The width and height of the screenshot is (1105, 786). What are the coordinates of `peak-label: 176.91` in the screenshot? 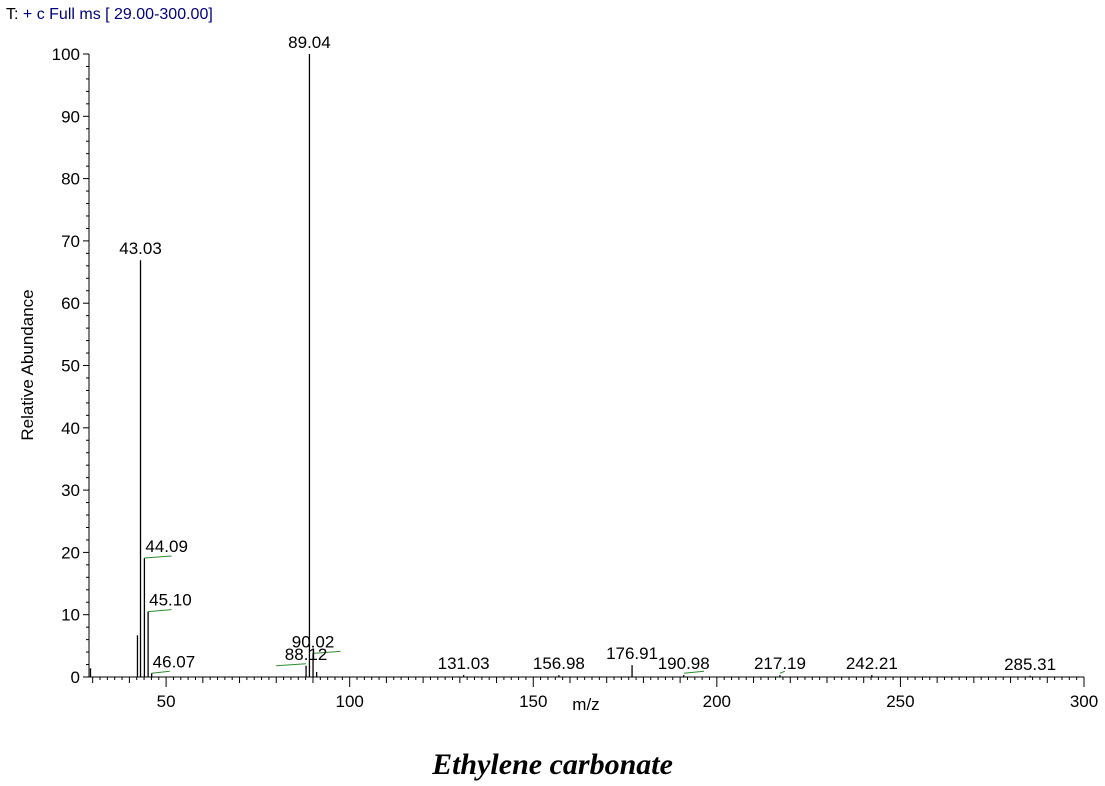 It's located at (632, 653).